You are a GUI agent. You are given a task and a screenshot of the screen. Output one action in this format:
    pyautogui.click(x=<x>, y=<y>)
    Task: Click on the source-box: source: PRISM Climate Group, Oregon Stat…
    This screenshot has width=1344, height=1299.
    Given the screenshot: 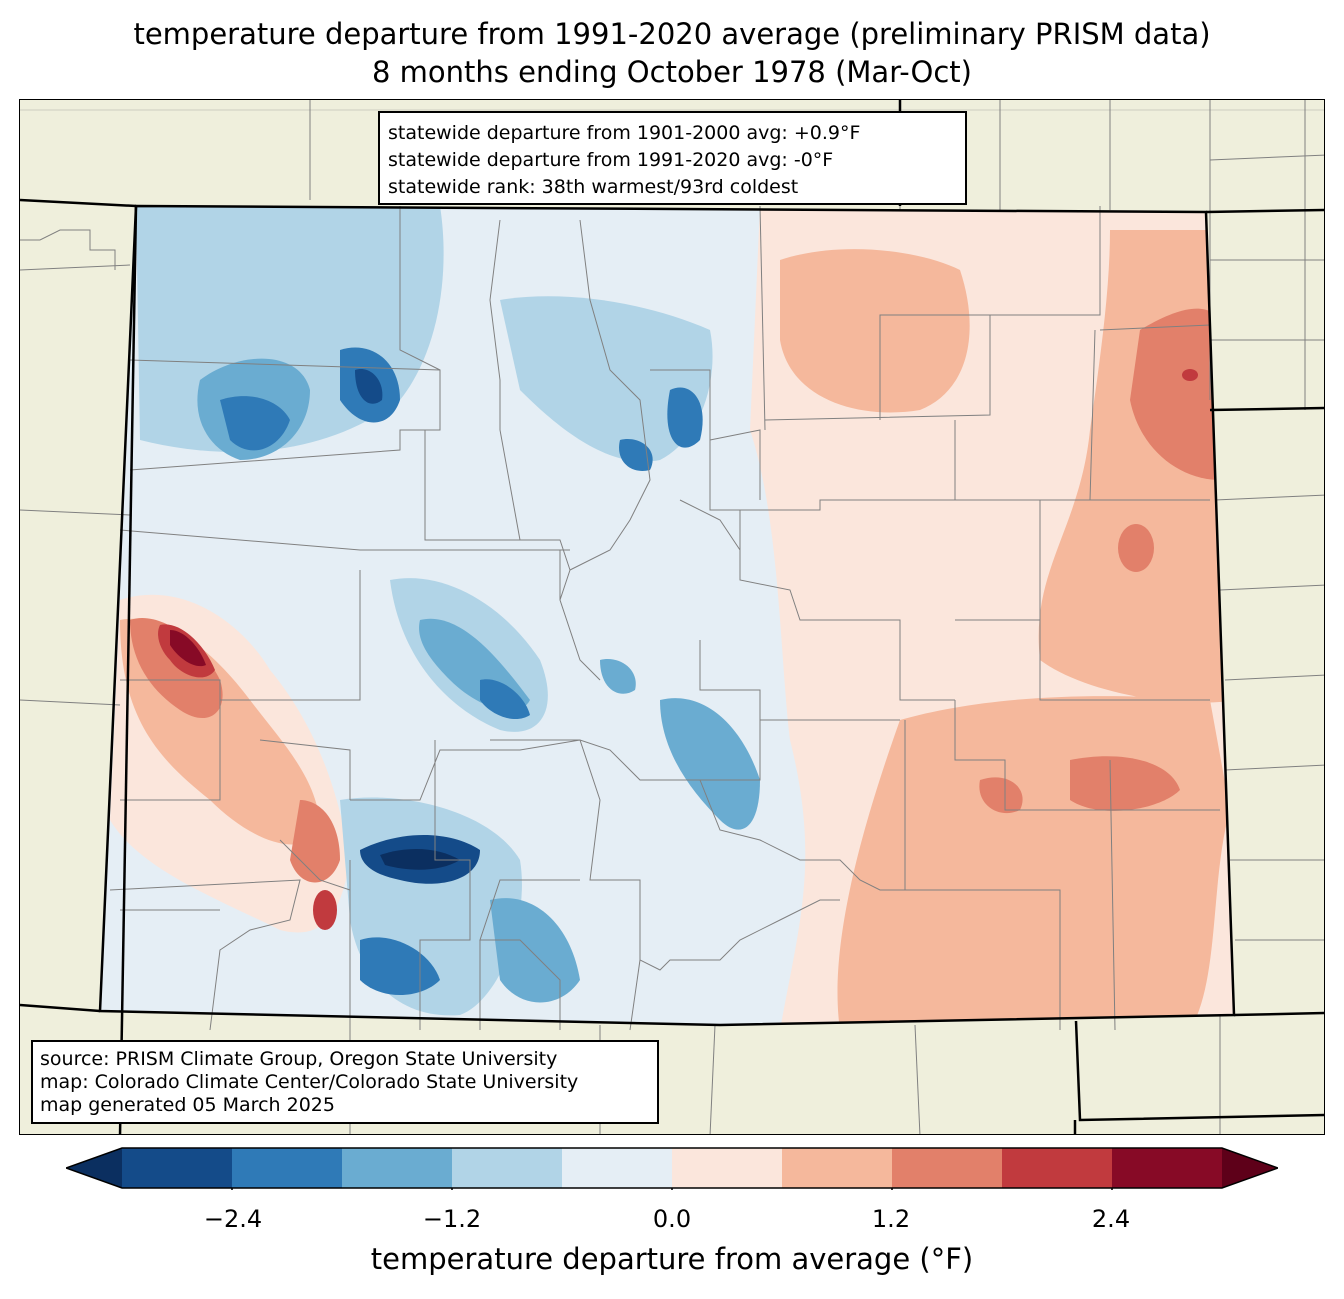 What is the action you would take?
    pyautogui.click(x=345, y=1082)
    